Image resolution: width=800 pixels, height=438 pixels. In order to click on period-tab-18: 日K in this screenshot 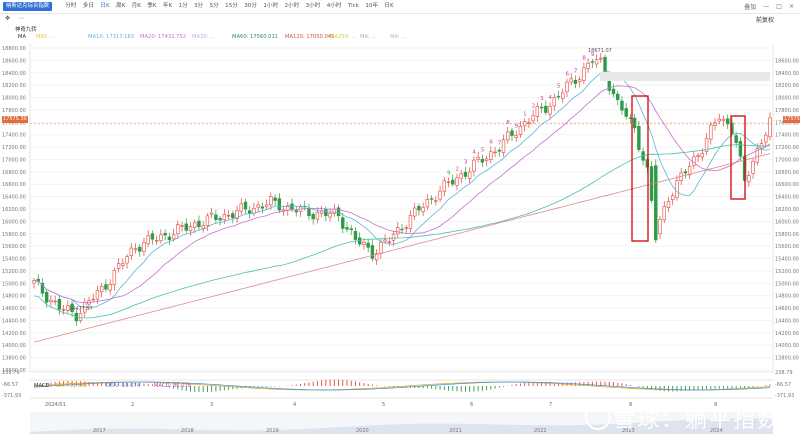, I will do `click(389, 6)`.